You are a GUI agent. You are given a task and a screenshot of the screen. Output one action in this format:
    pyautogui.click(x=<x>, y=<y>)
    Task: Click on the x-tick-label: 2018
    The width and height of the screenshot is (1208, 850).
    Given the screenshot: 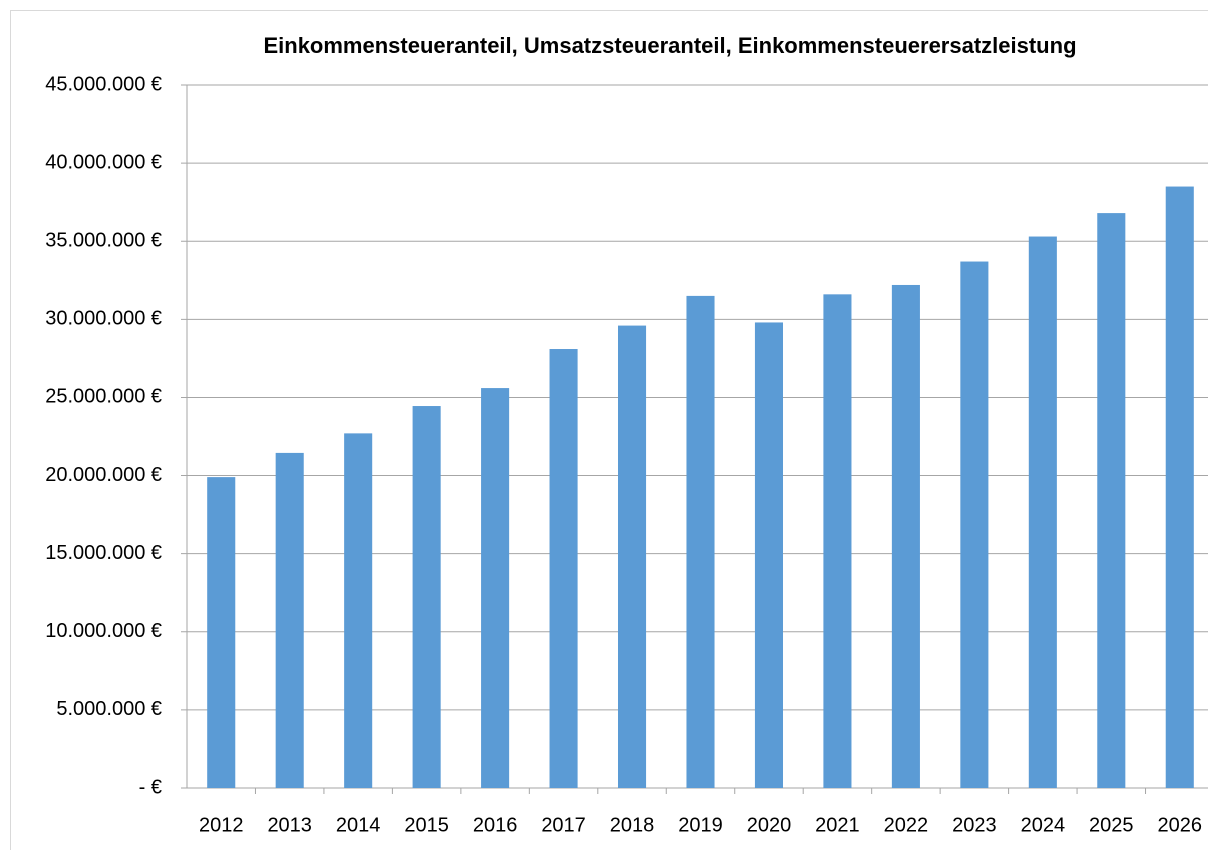 What is the action you would take?
    pyautogui.click(x=632, y=825)
    